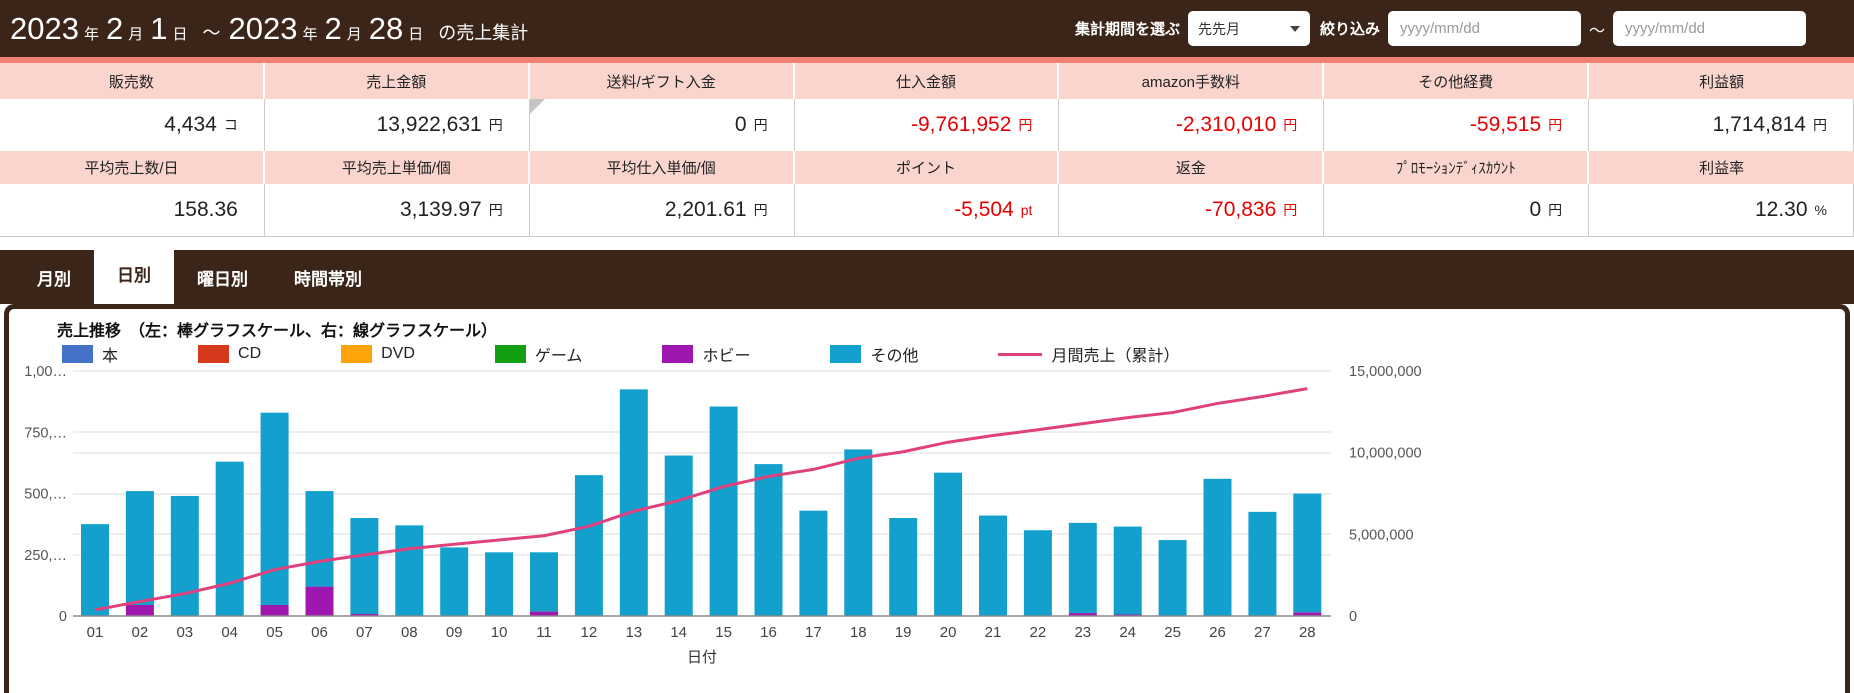 The height and width of the screenshot is (693, 1854). Describe the element at coordinates (1192, 167) in the screenshot. I see `summary-header-cell: 返金` at that location.